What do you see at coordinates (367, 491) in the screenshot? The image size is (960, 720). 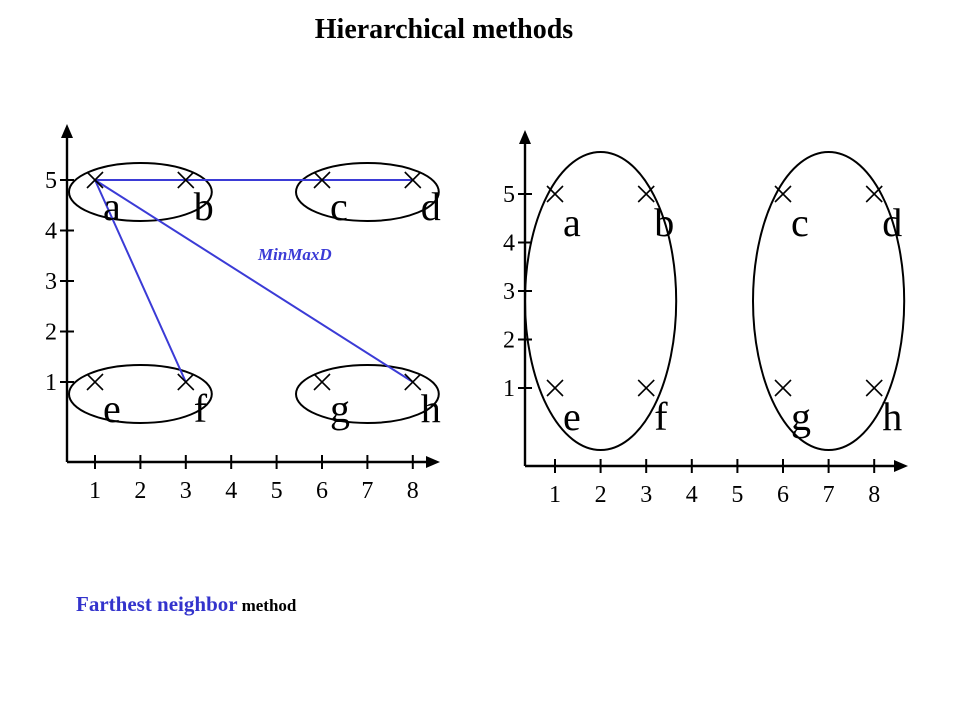 I see `left-x-tick-label: 7` at bounding box center [367, 491].